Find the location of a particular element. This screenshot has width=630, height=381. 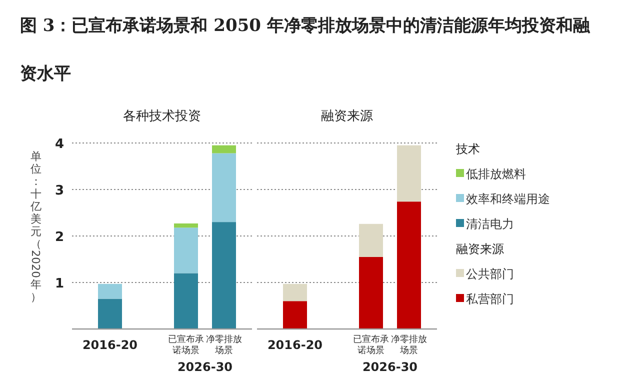

legend-title: 融资来源 is located at coordinates (480, 249).